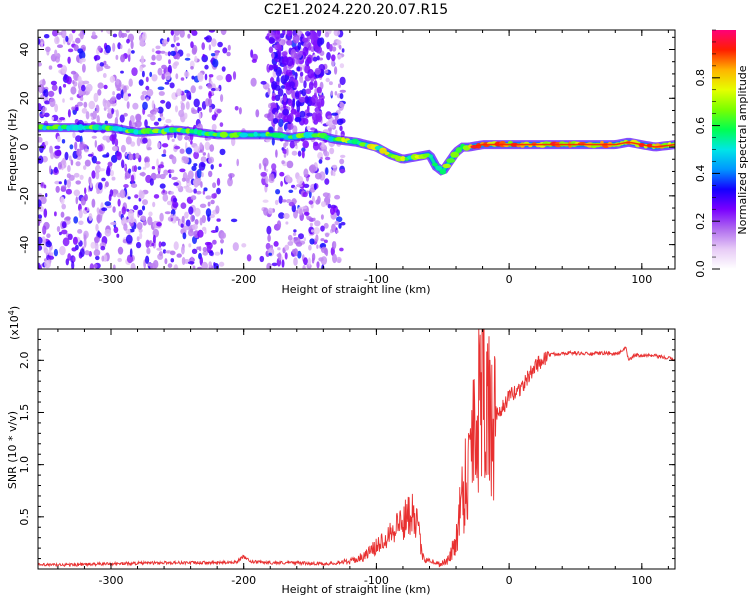  What do you see at coordinates (24, 98) in the screenshot?
I see `spectrogram-ytick-label: 20` at bounding box center [24, 98].